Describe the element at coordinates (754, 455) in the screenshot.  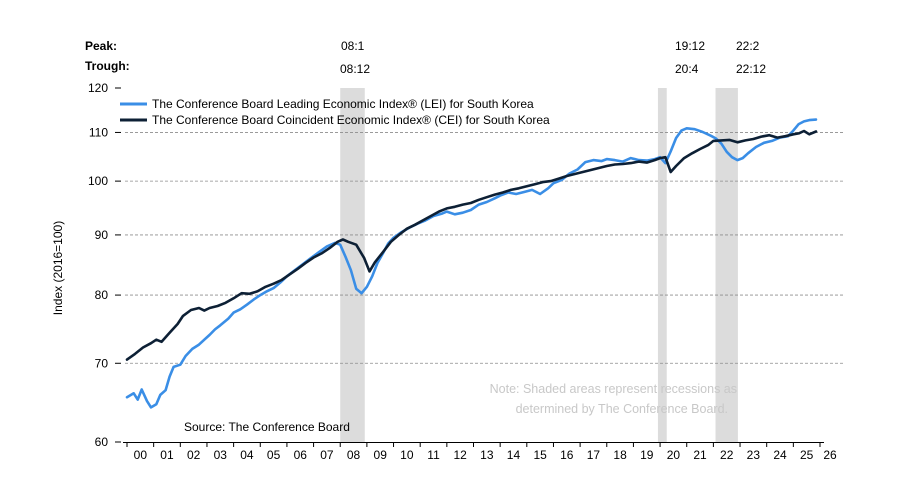
I see `x-tick-label: 23` at that location.